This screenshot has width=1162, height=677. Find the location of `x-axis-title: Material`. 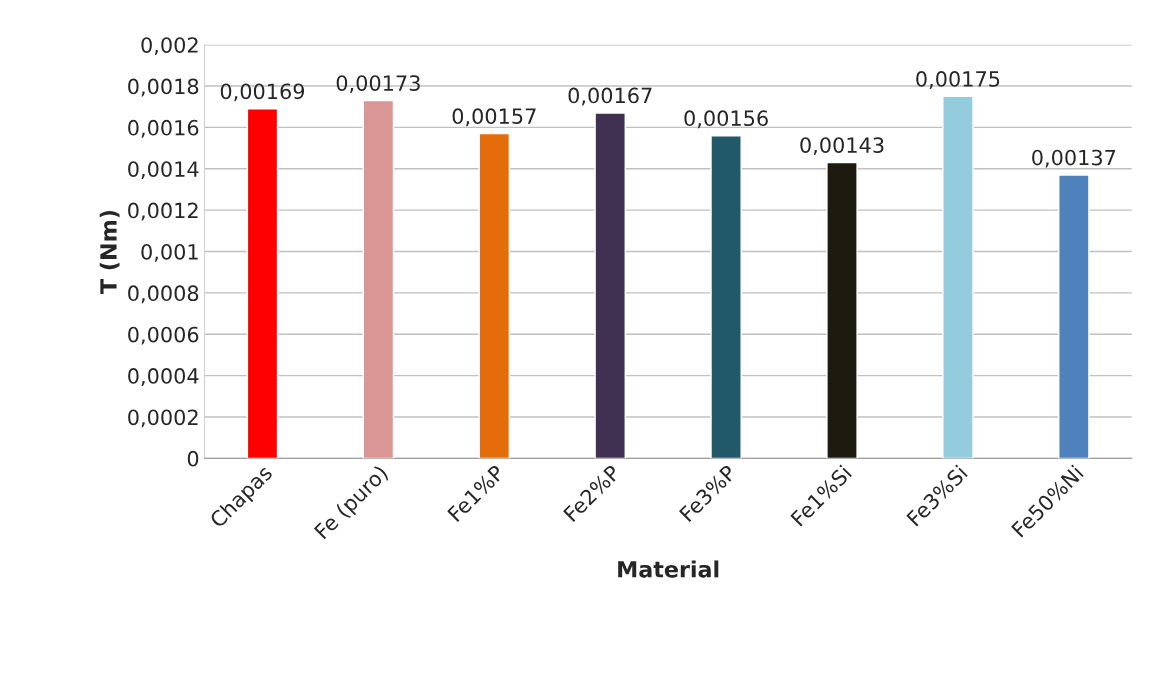

x-axis-title: Material is located at coordinates (668, 569).